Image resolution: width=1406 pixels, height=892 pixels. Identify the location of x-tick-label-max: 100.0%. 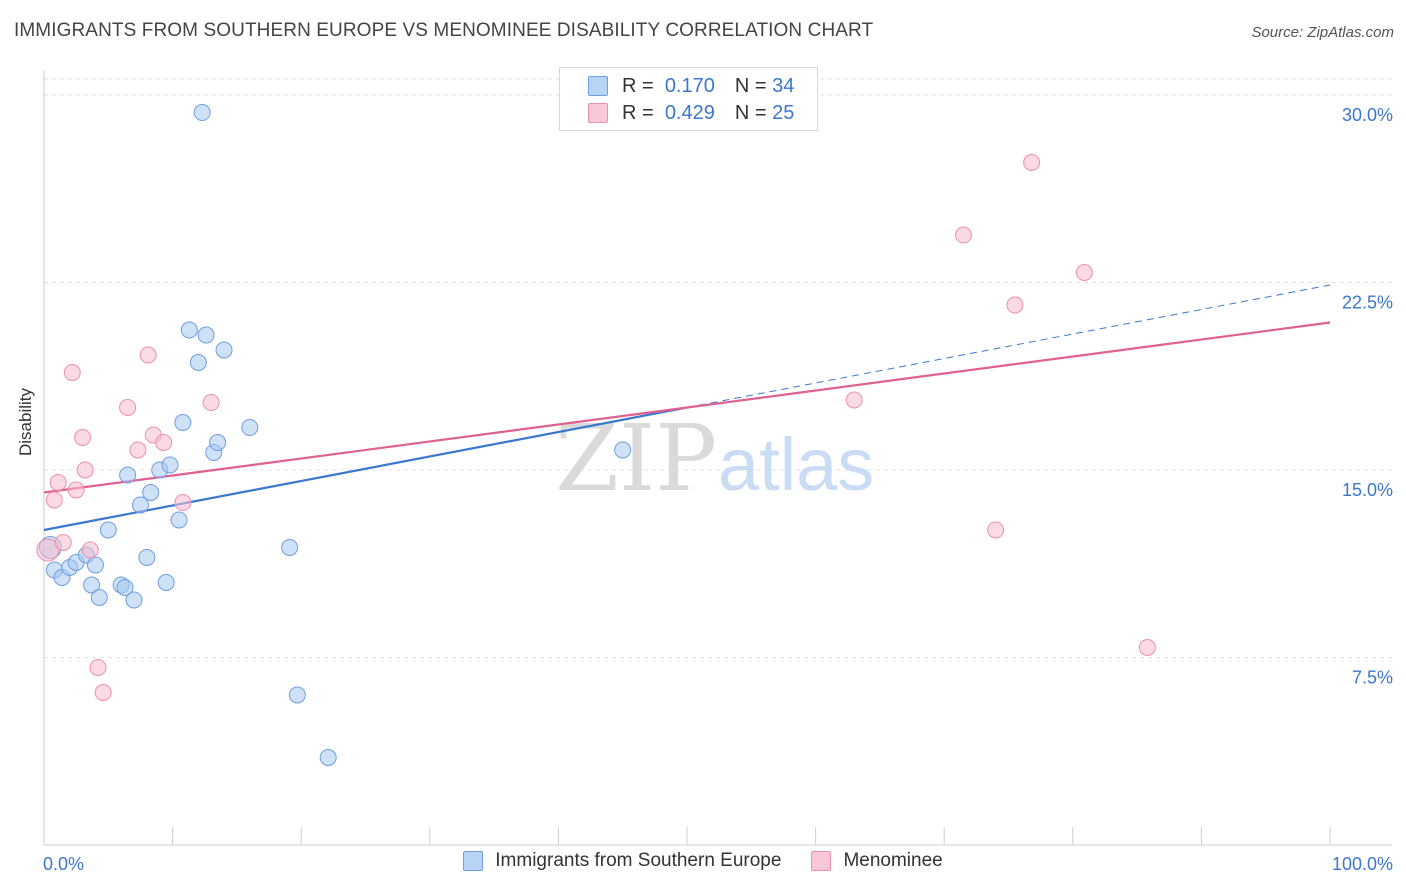
(1362, 864).